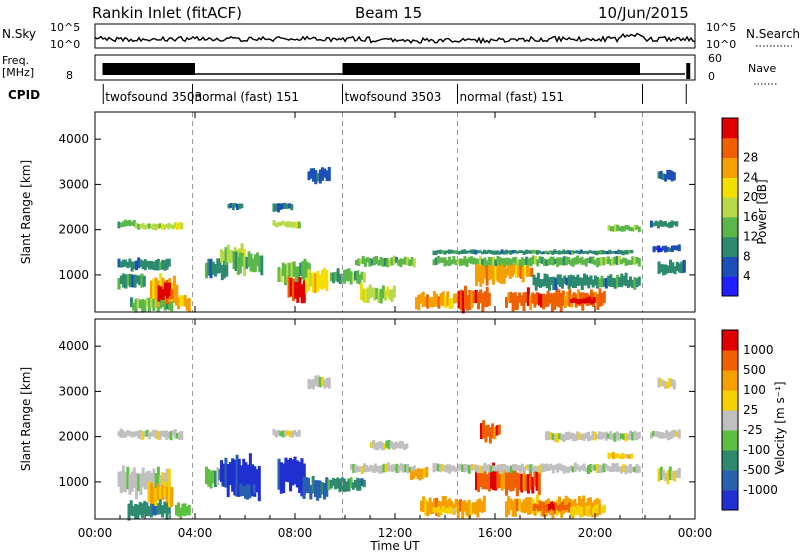 The width and height of the screenshot is (800, 554). Describe the element at coordinates (395, 67) in the screenshot. I see `freq-frame` at that location.